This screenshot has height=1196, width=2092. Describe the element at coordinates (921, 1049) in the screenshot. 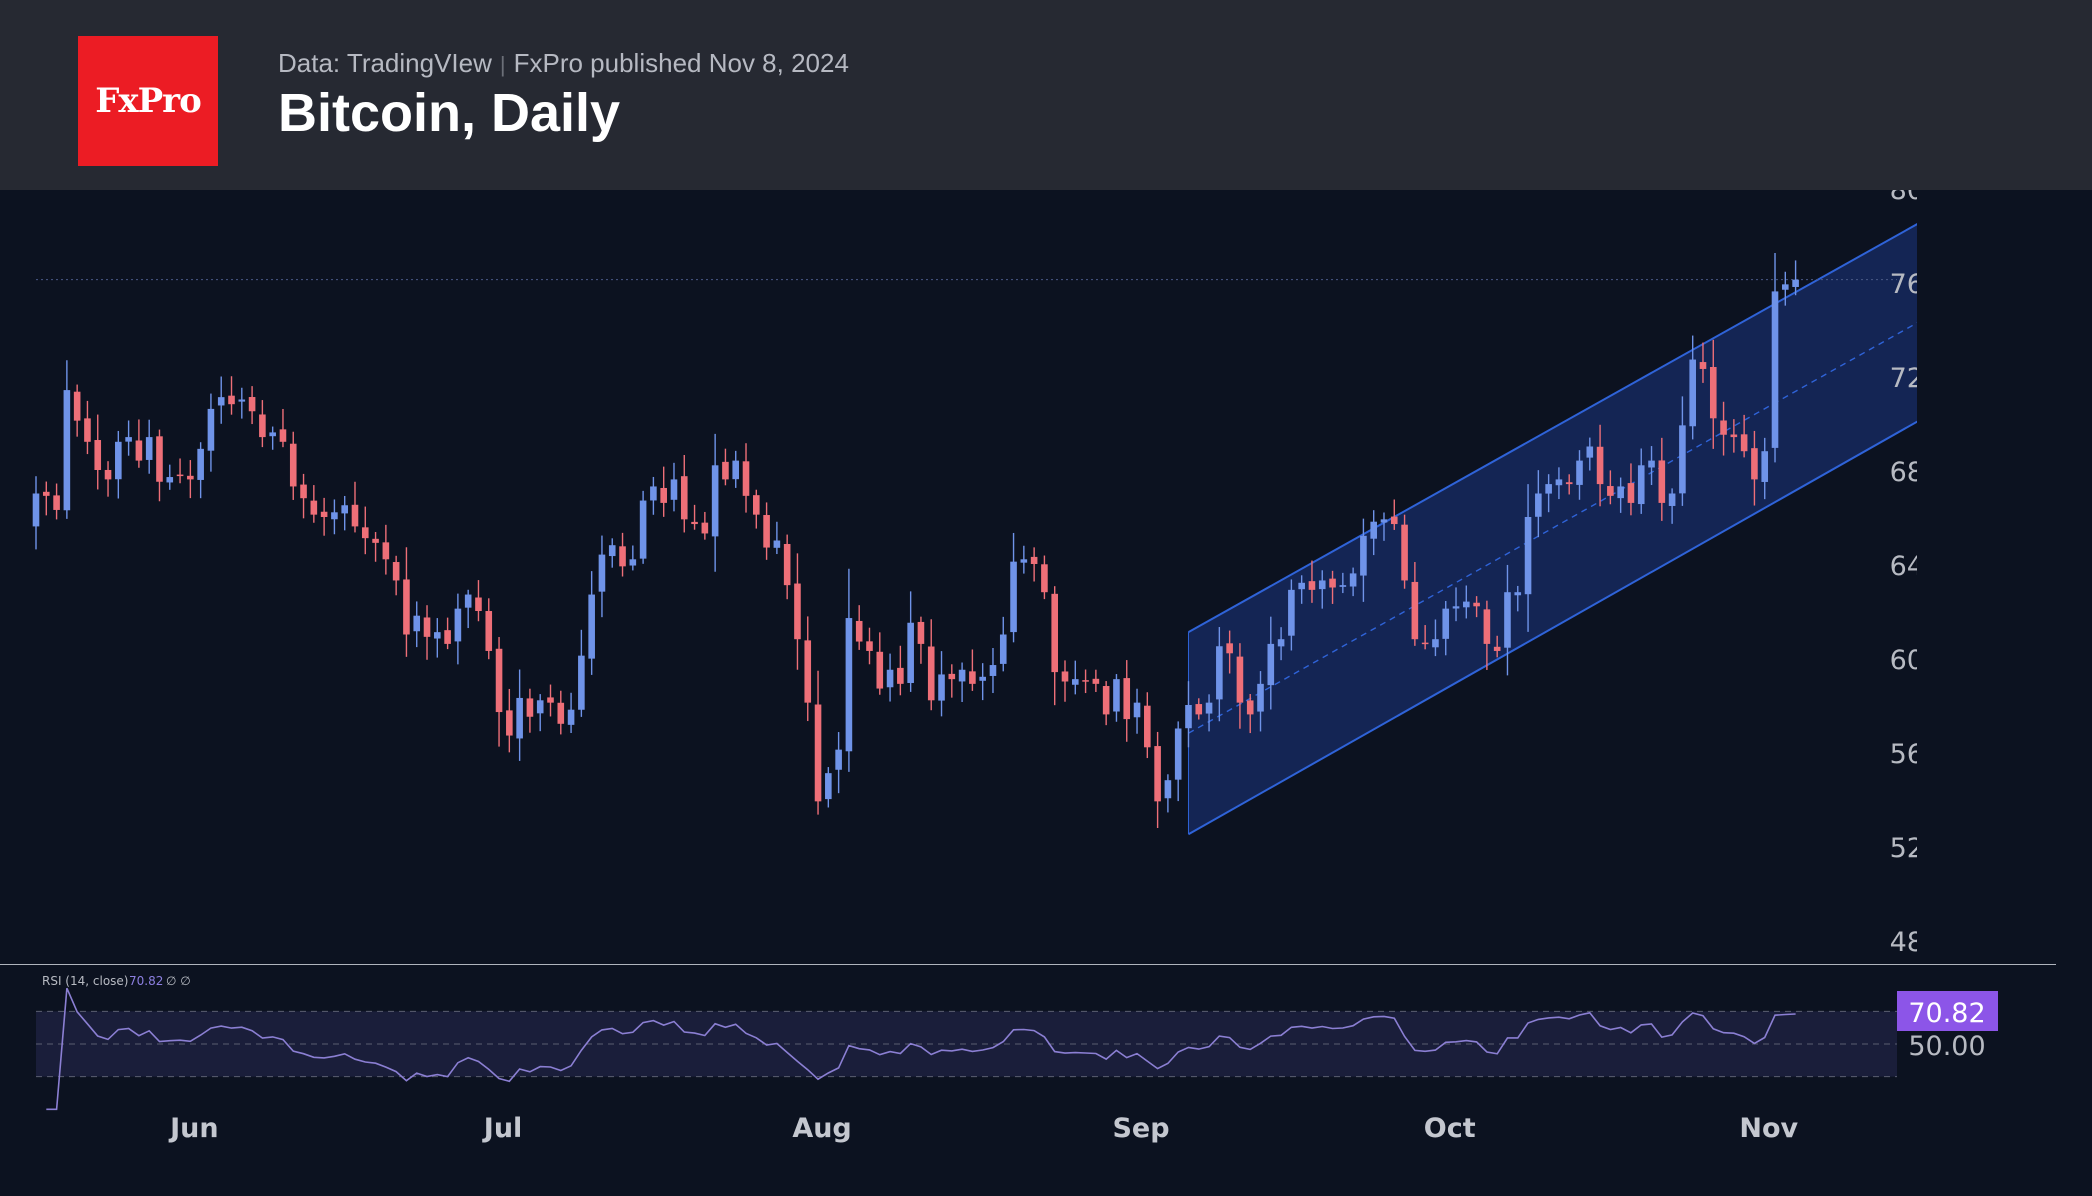

I see `rsi-line` at that location.